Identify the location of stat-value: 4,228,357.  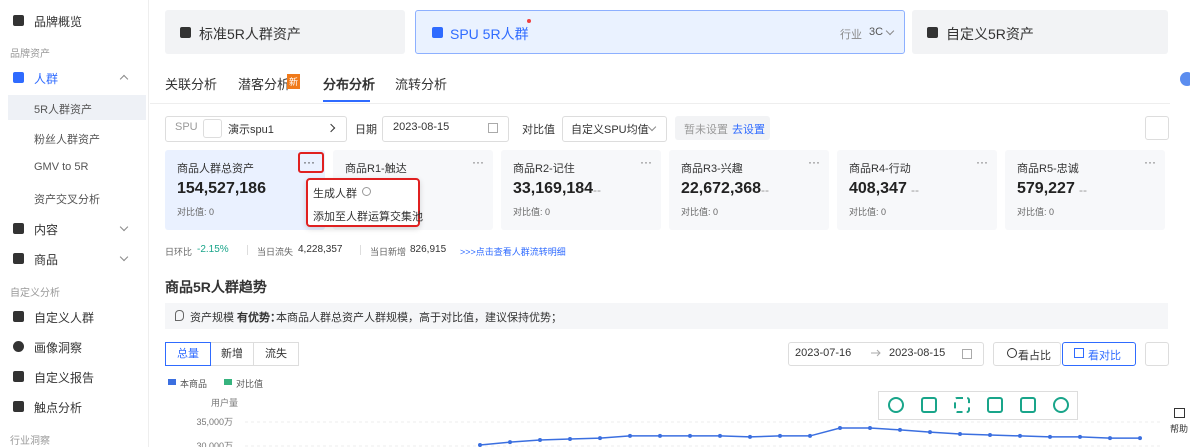
(320, 249).